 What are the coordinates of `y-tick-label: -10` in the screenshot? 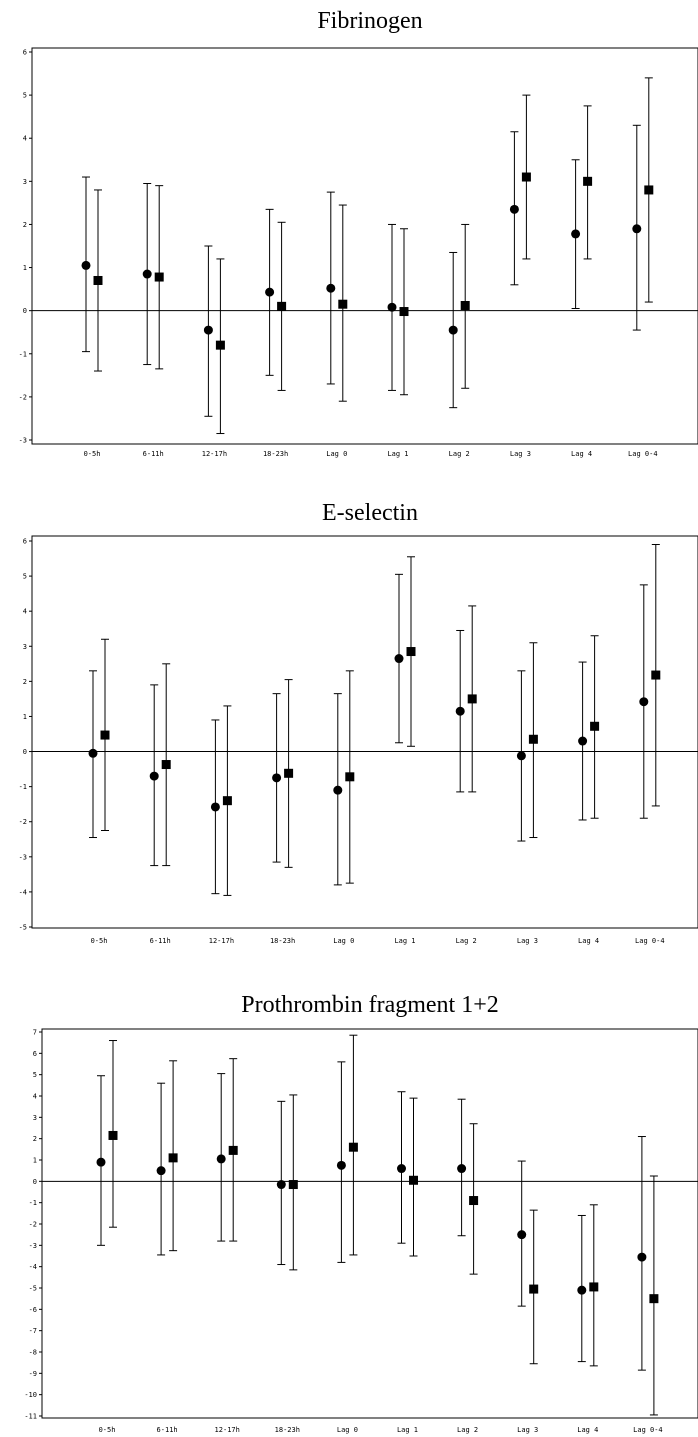 It's located at (30, 1395).